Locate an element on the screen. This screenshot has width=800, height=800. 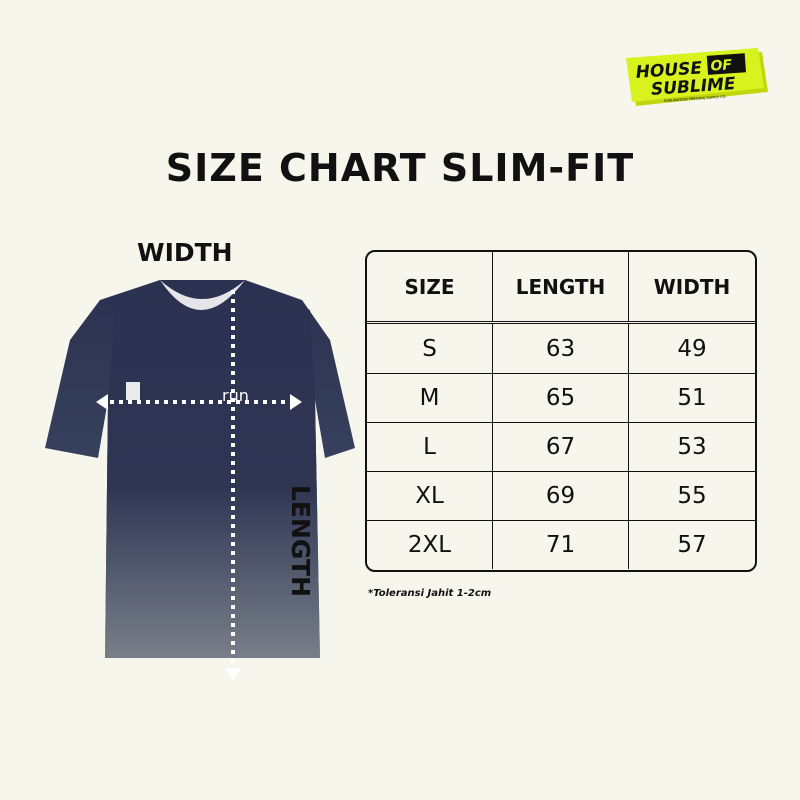
width-cell: 55 is located at coordinates (692, 496).